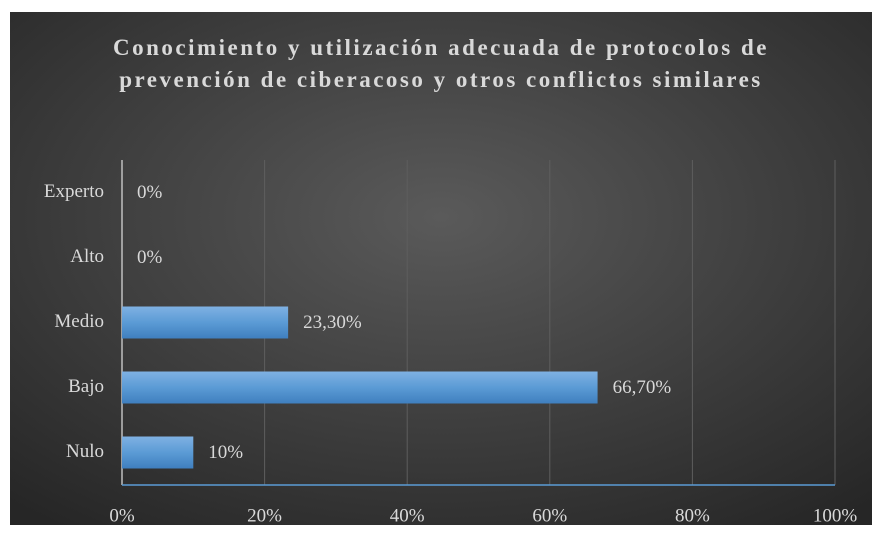 Image resolution: width=882 pixels, height=537 pixels. I want to click on data-label: 66,70%, so click(642, 387).